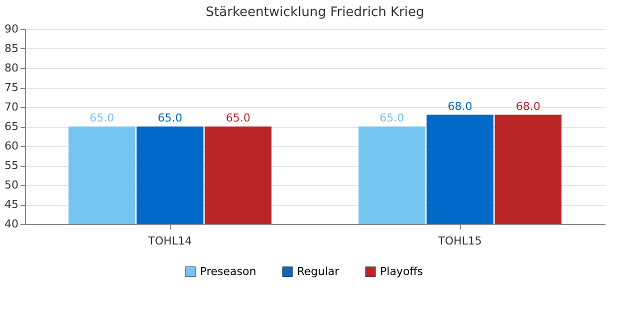 The height and width of the screenshot is (320, 640). What do you see at coordinates (11, 48) in the screenshot?
I see `y-tick-label: 85` at bounding box center [11, 48].